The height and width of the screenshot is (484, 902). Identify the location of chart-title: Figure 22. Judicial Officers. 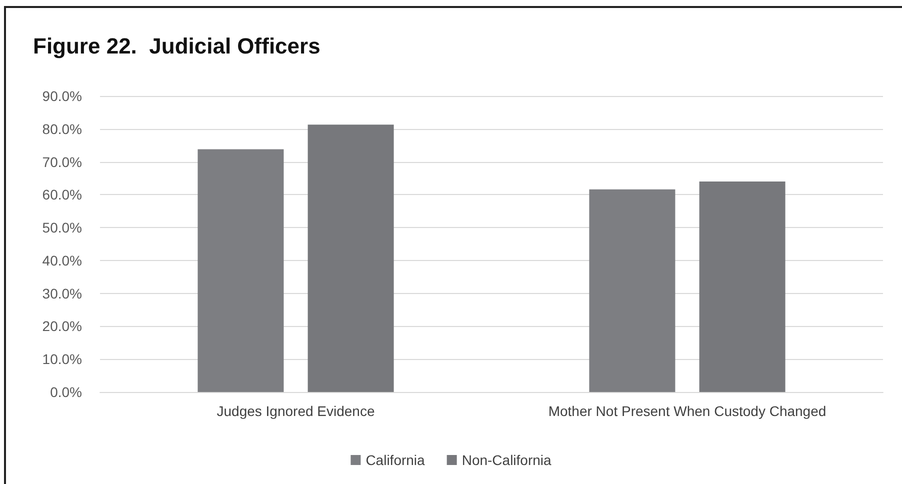
(176, 46).